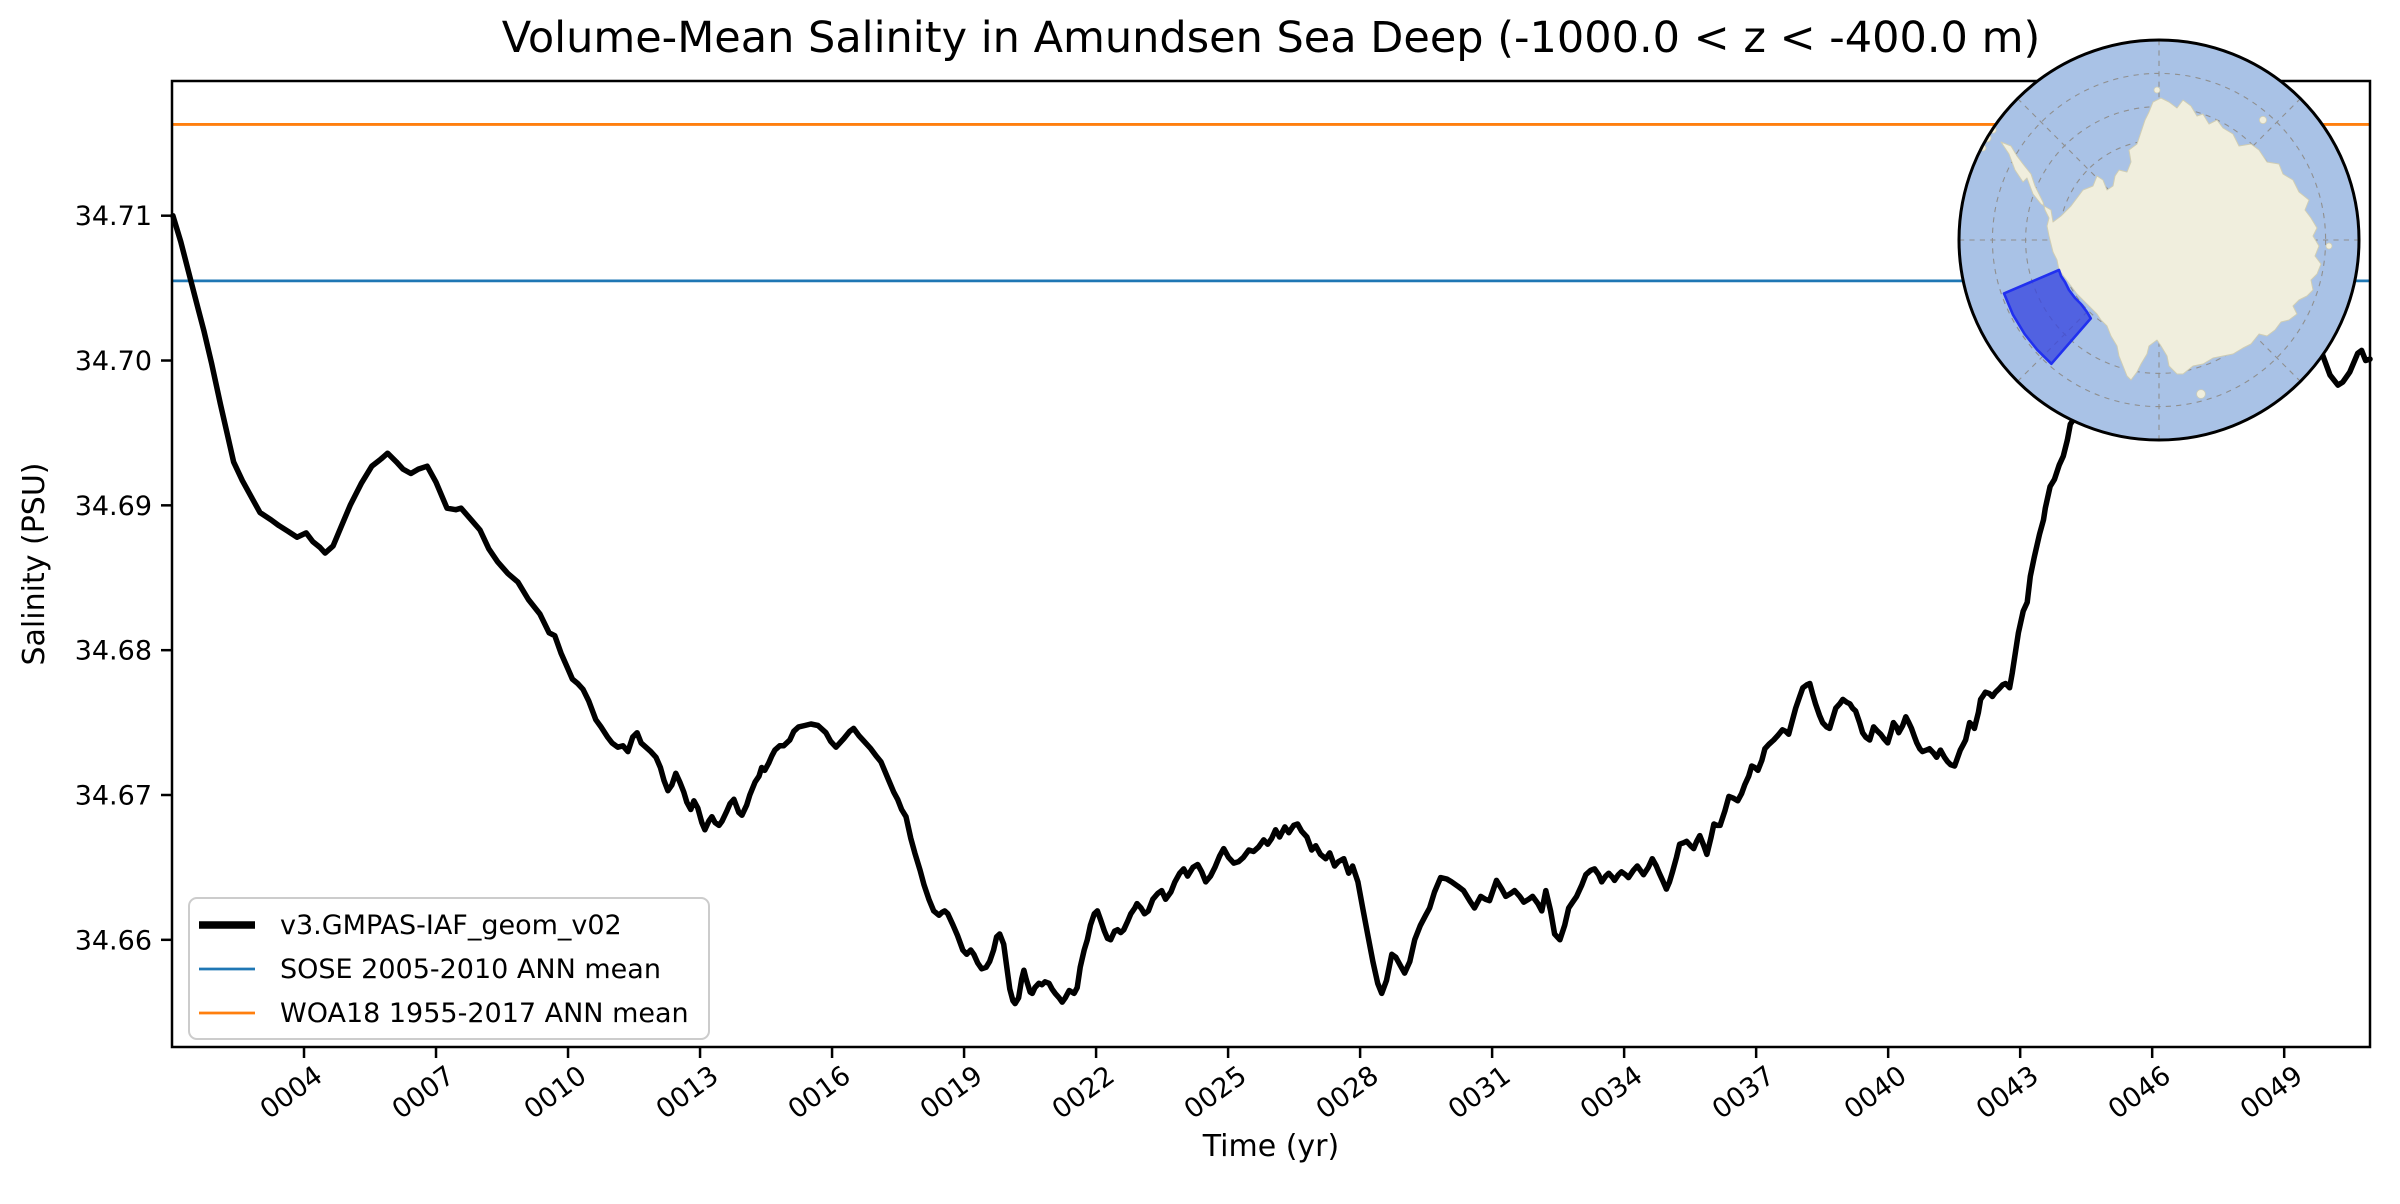 This screenshot has width=2400, height=1204. Describe the element at coordinates (292, 1092) in the screenshot. I see `x-tick-label: 0004` at that location.